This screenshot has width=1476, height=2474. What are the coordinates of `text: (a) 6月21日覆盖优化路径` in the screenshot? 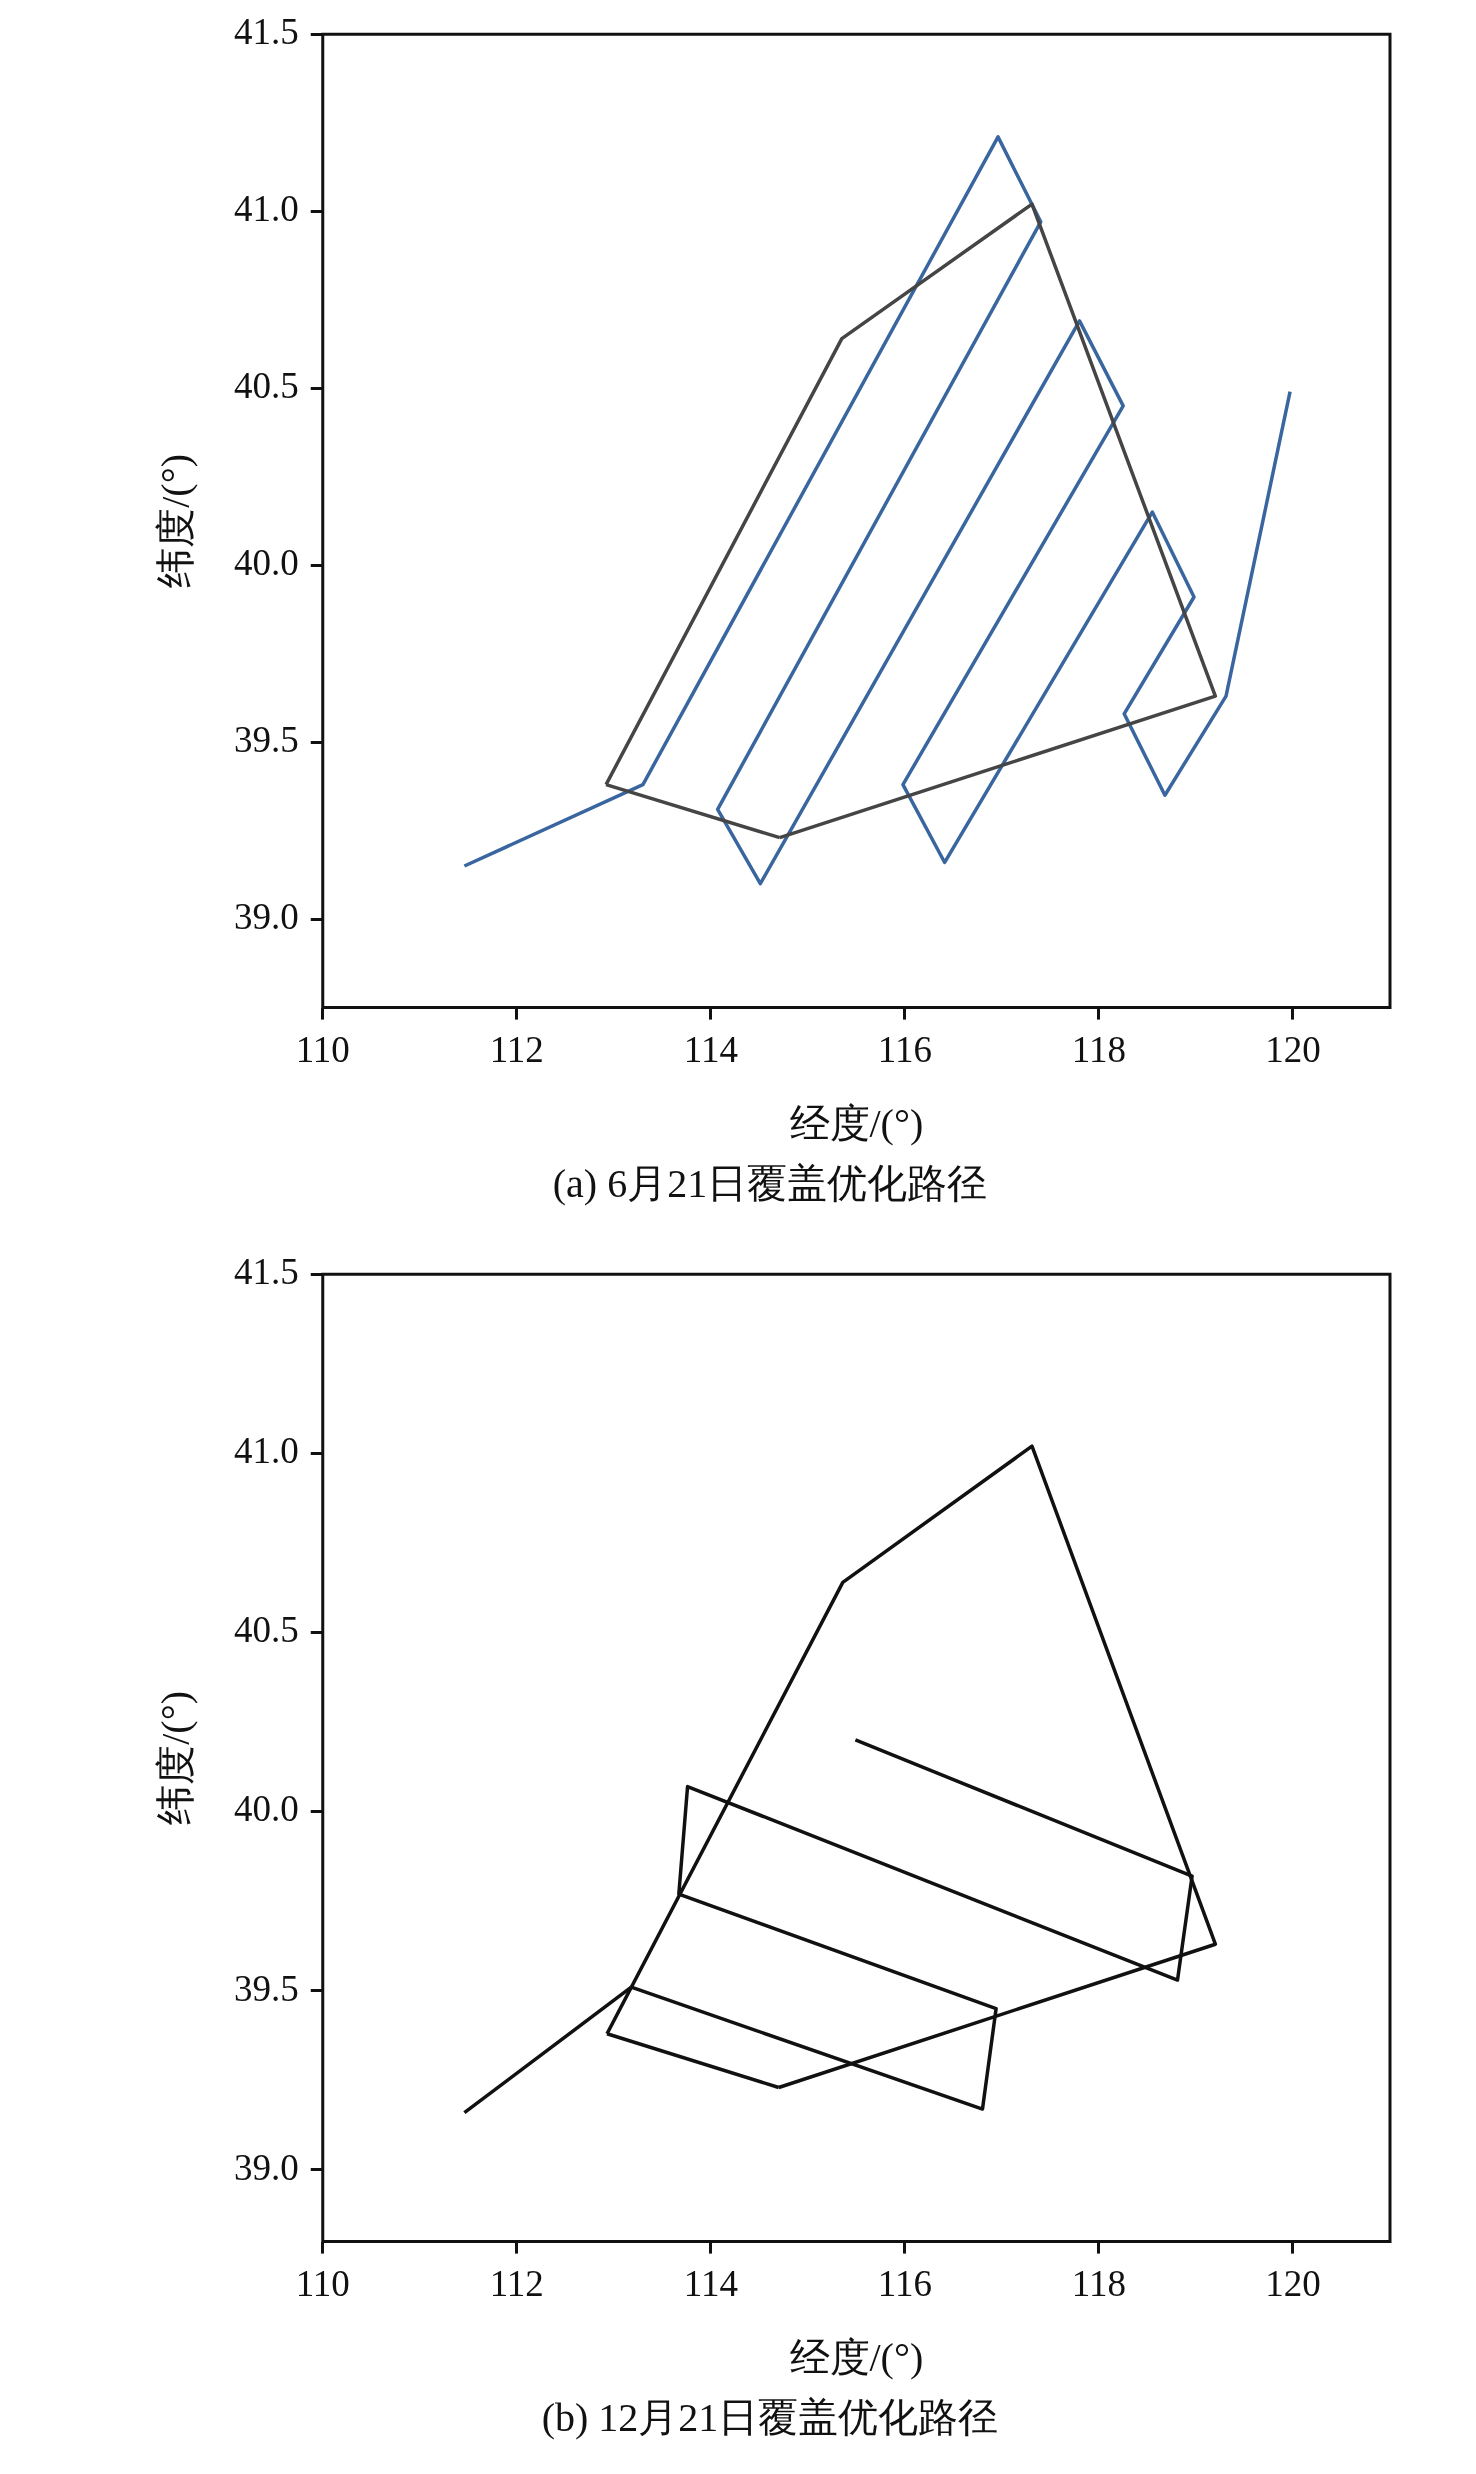 It's located at (770, 1183).